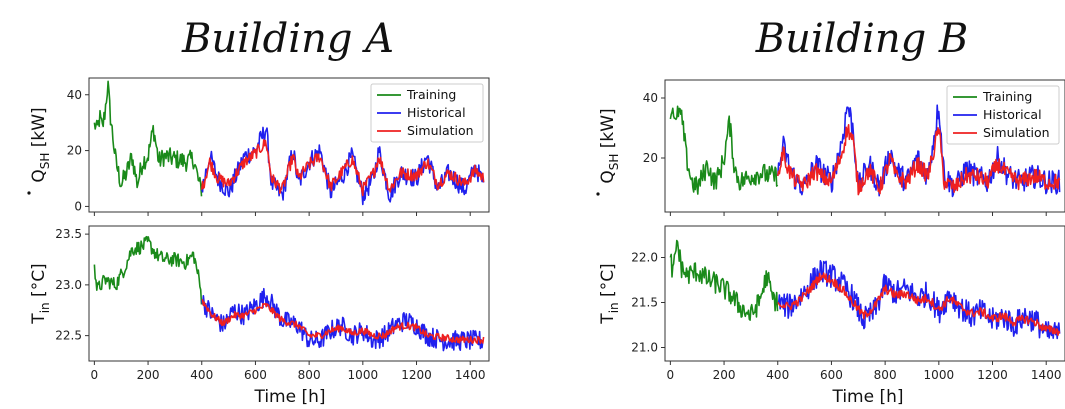  What do you see at coordinates (68, 234) in the screenshot?
I see `y-tick-label: 23.5` at bounding box center [68, 234].